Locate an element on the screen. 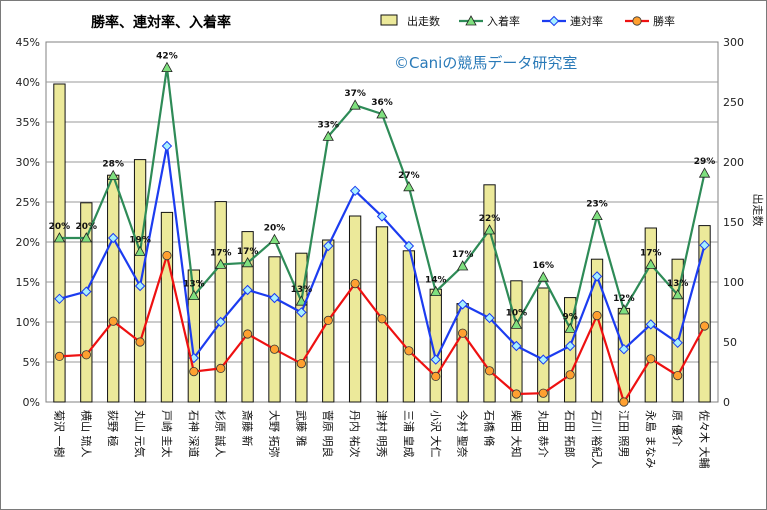 This screenshot has height=510, width=767. data-label: 29% is located at coordinates (705, 162).